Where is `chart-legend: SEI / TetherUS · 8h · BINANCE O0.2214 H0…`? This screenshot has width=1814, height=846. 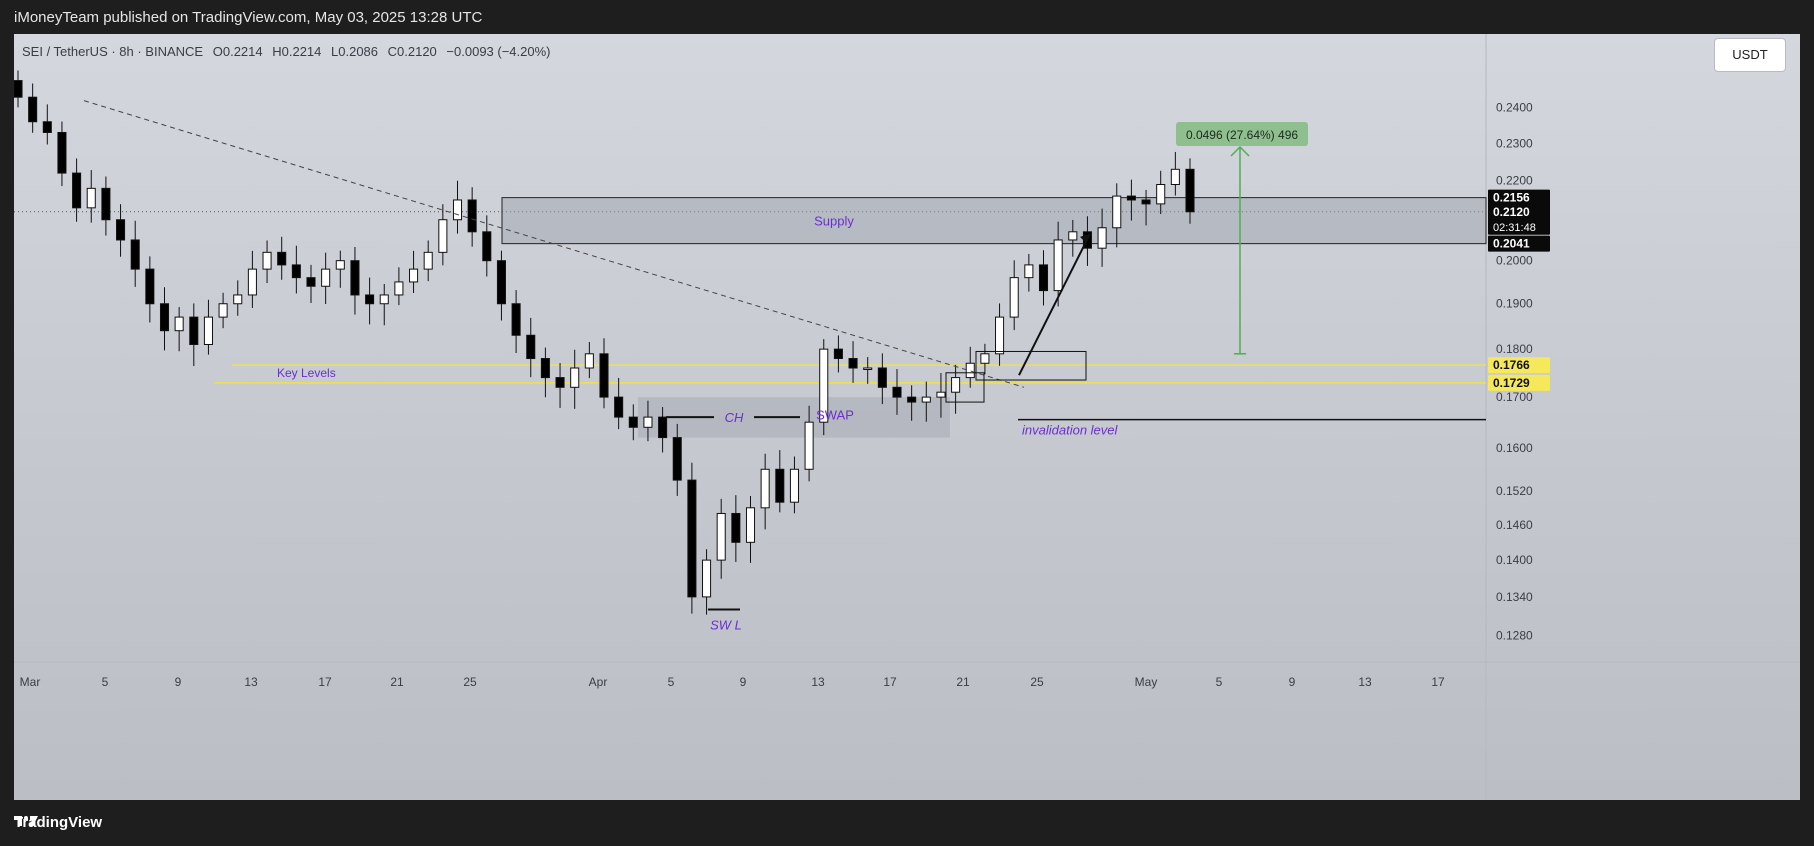
chart-legend: SEI / TetherUS · 8h · BINANCE O0.2214 H0… is located at coordinates (289, 51).